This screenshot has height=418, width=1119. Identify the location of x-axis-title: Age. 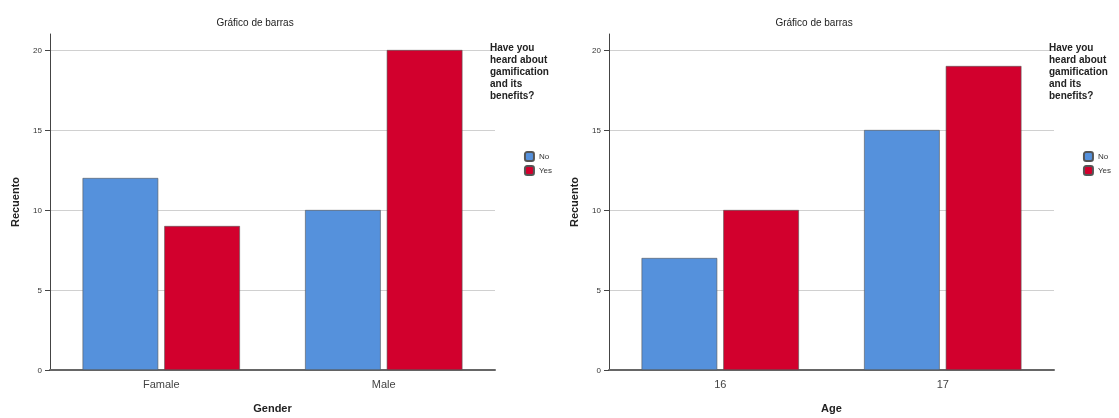
(831, 407).